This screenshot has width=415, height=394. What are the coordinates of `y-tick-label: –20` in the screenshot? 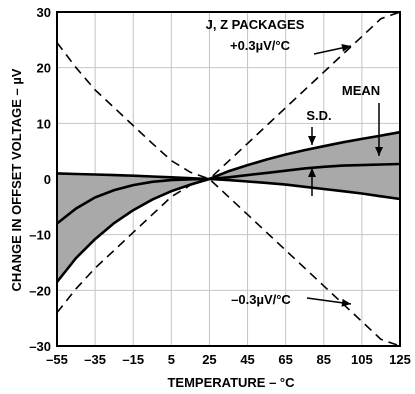 It's located at (40, 290).